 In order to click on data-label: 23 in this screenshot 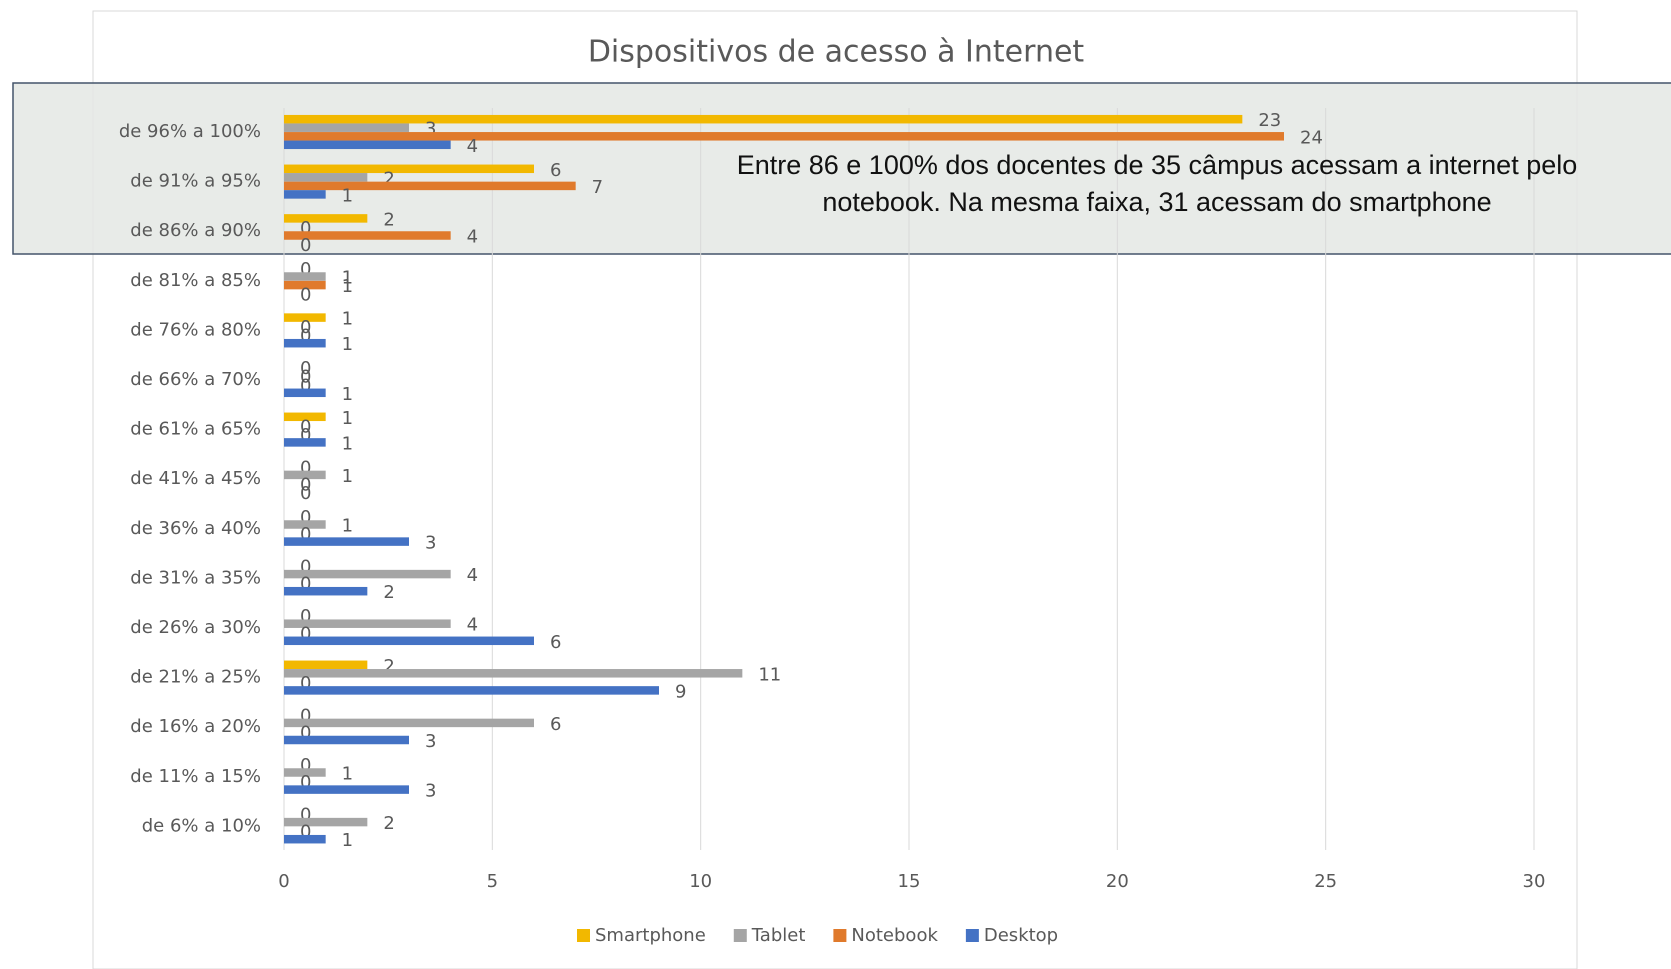, I will do `click(1269, 120)`.